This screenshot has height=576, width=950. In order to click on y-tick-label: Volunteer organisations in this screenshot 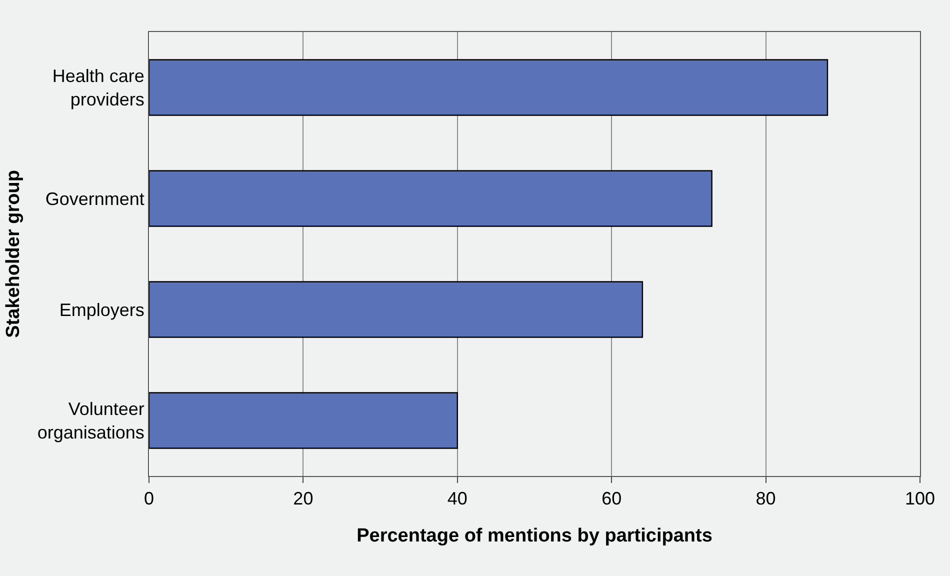, I will do `click(90, 420)`.